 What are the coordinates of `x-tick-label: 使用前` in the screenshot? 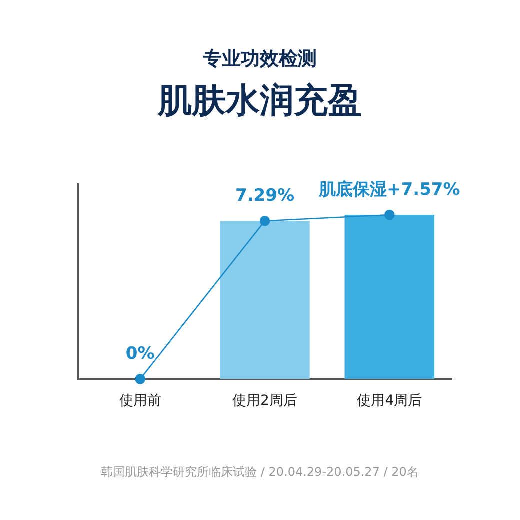 It's located at (140, 401).